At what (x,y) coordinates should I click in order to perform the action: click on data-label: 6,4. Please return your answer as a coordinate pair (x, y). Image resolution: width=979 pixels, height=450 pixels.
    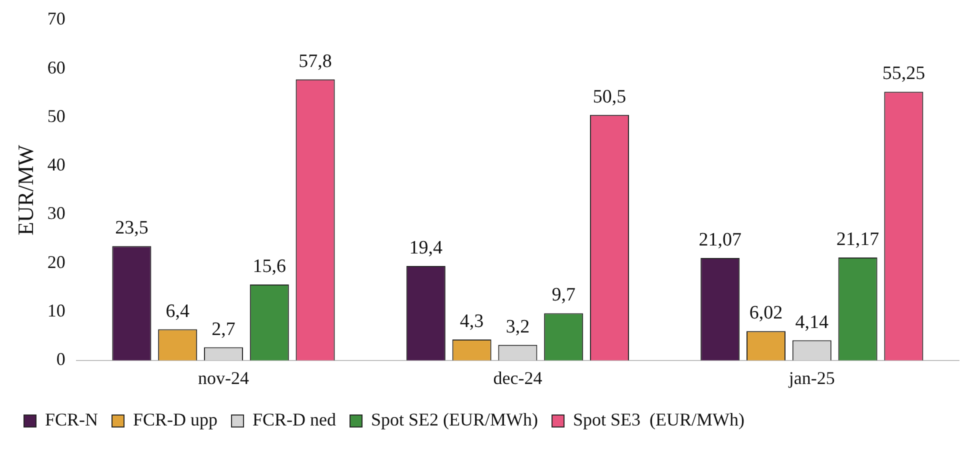
    Looking at the image, I should click on (178, 311).